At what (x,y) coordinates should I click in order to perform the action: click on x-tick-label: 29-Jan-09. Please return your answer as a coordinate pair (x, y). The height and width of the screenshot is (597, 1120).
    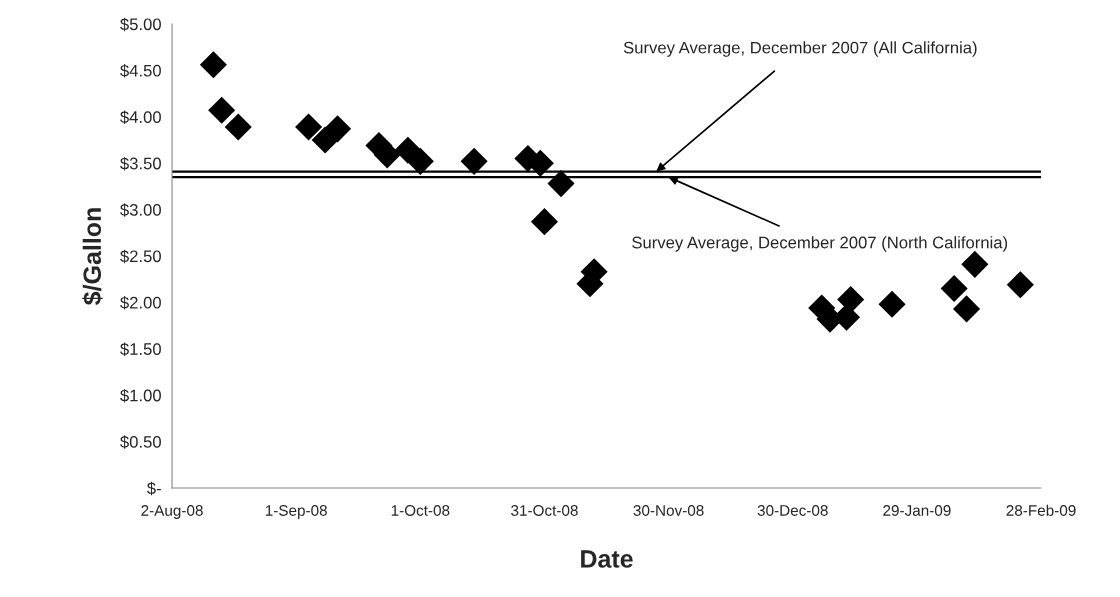
    Looking at the image, I should click on (917, 510).